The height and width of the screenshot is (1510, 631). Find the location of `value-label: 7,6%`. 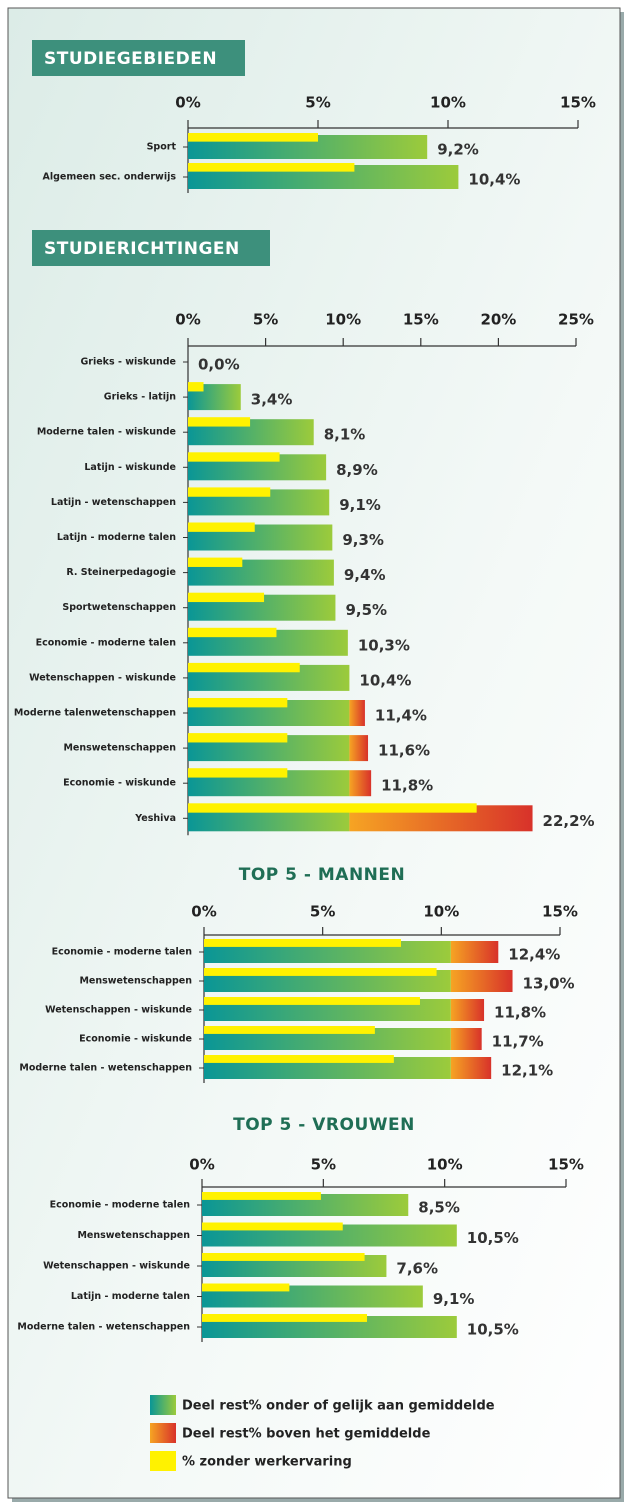

value-label: 7,6% is located at coordinates (417, 1269).